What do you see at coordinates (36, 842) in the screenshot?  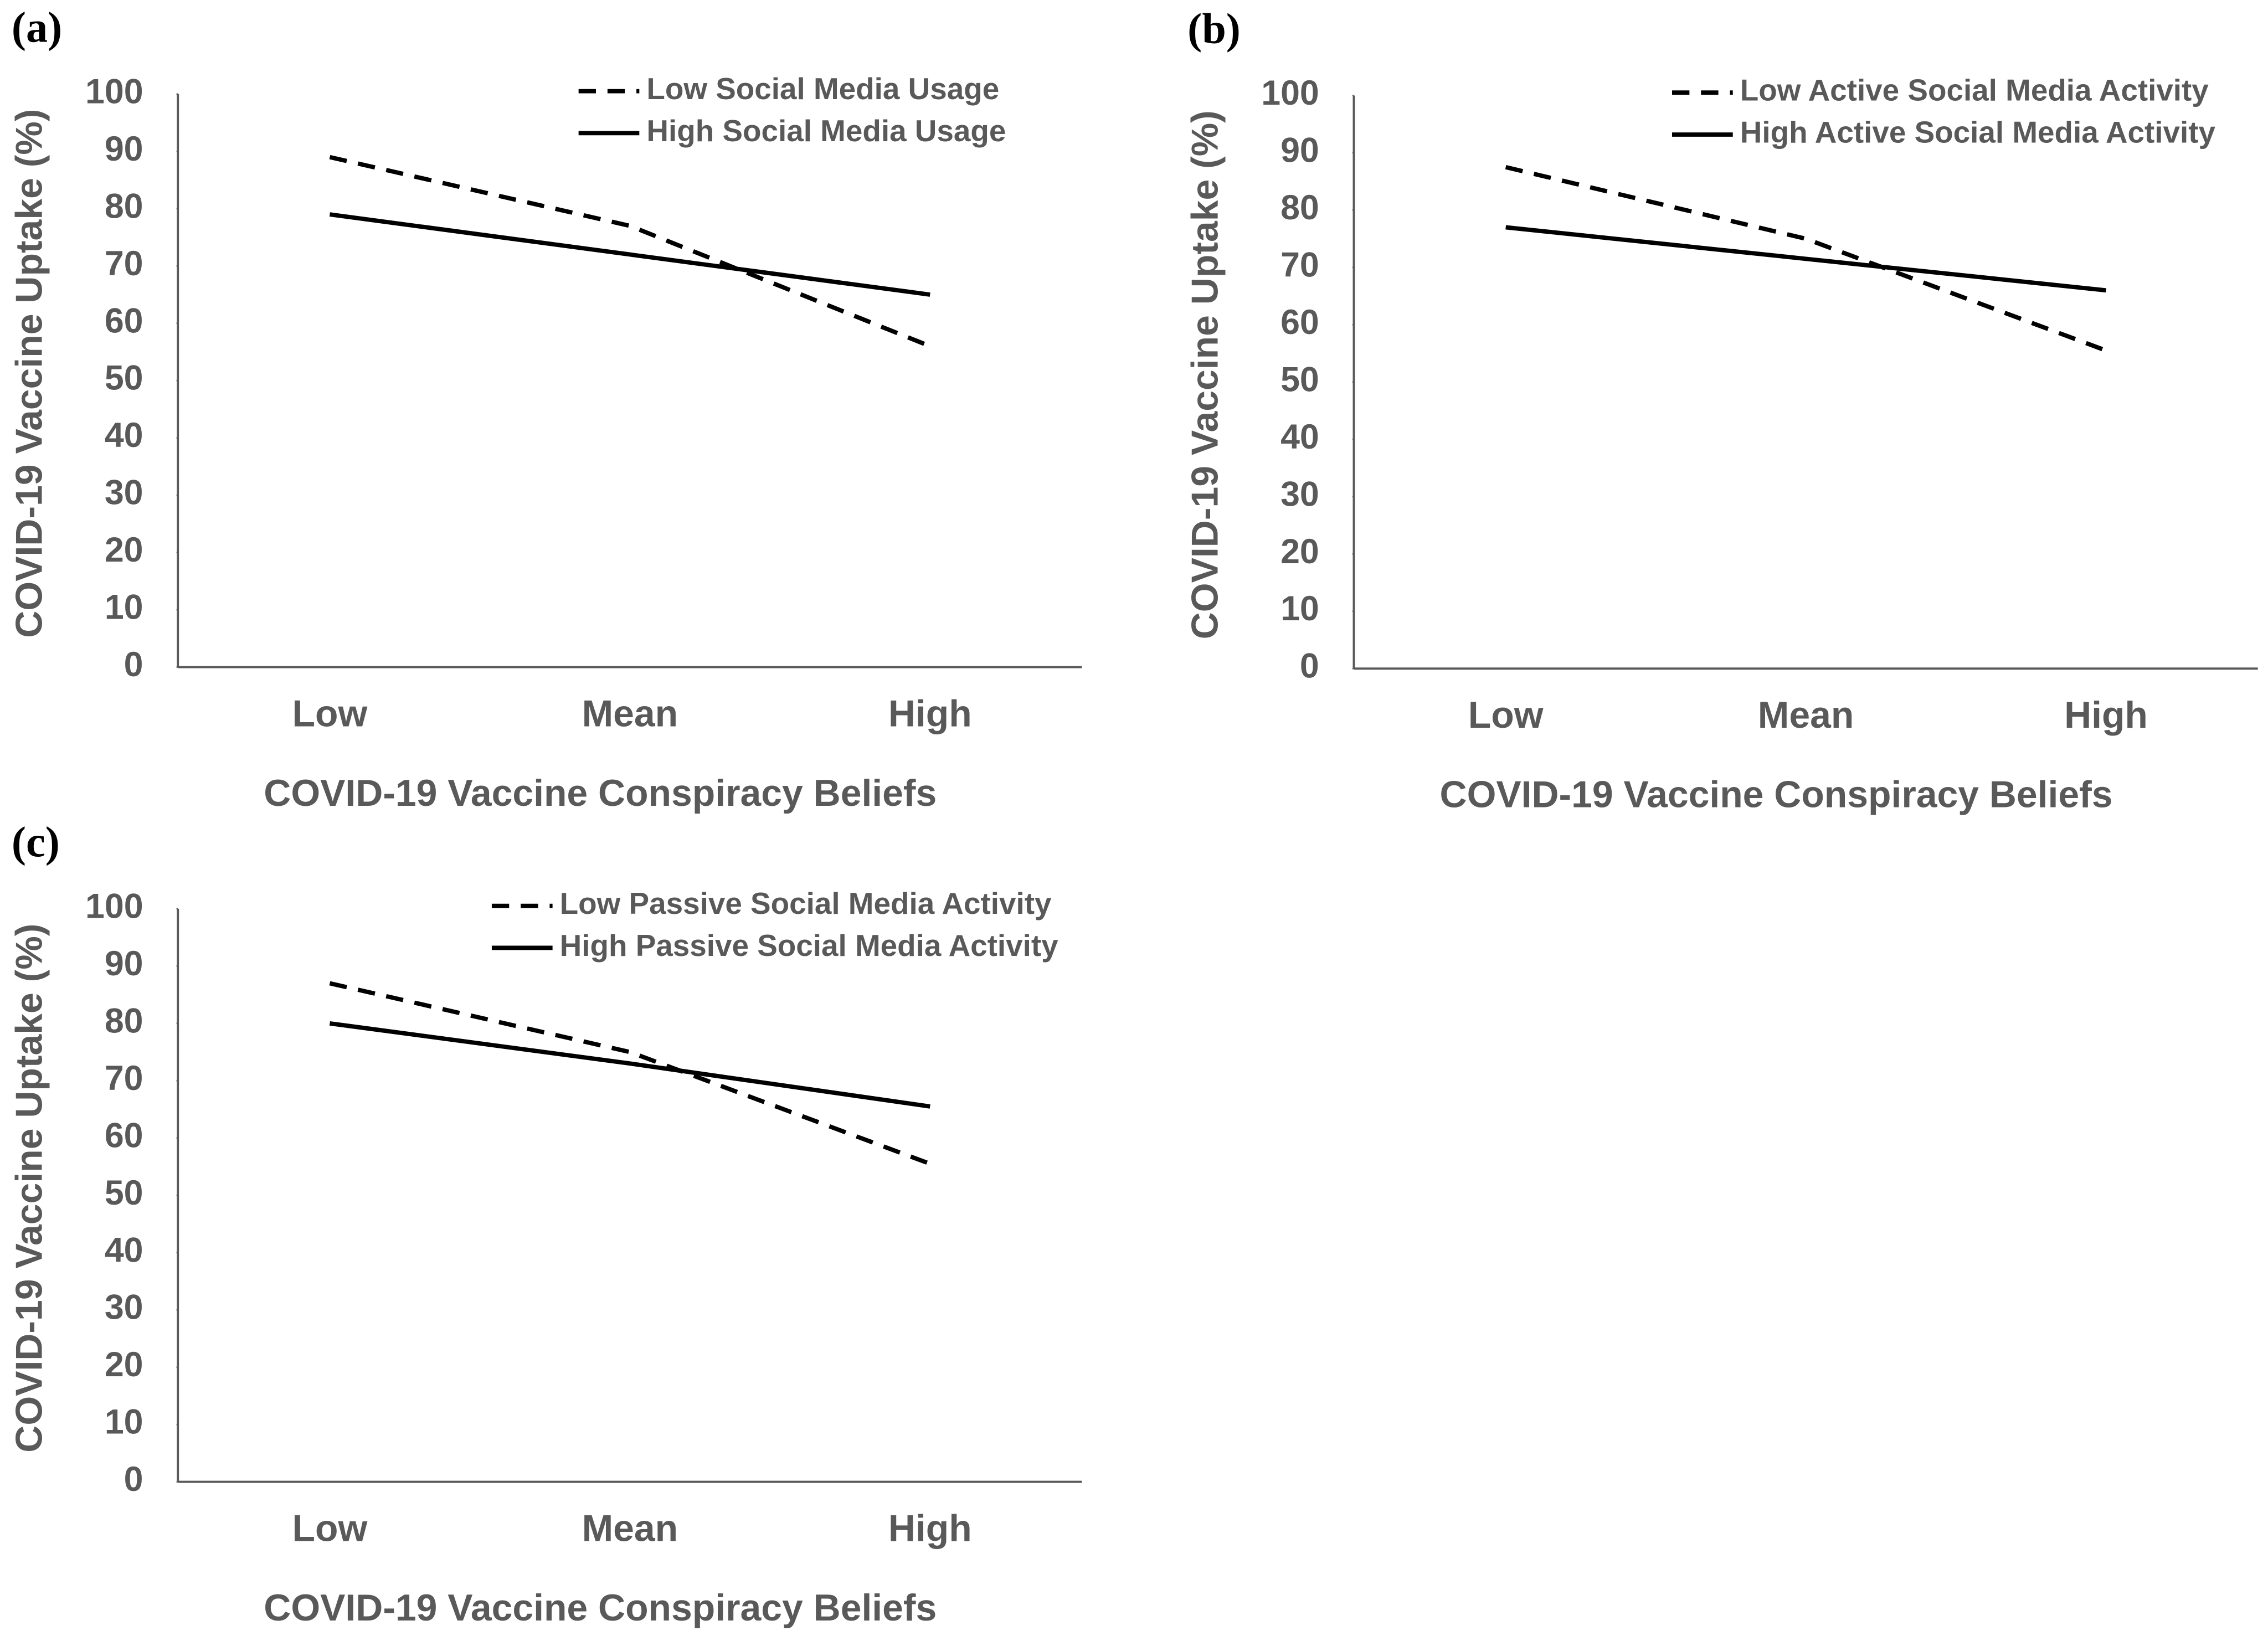 I see `panel-label: (c)` at bounding box center [36, 842].